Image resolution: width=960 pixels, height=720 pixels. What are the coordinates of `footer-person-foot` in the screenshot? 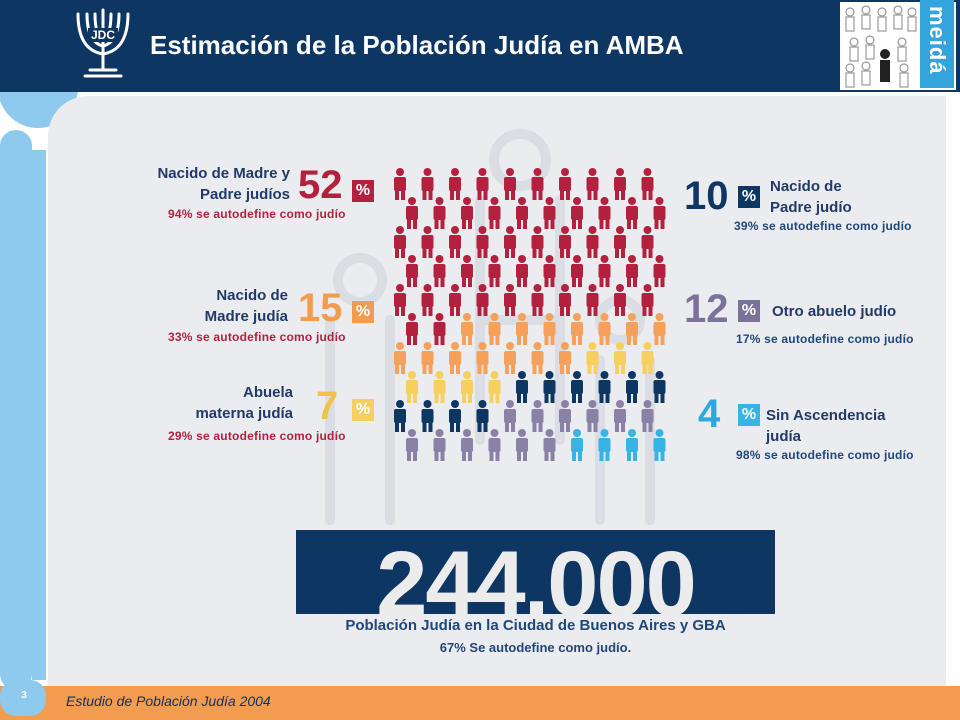 It's located at (23, 698).